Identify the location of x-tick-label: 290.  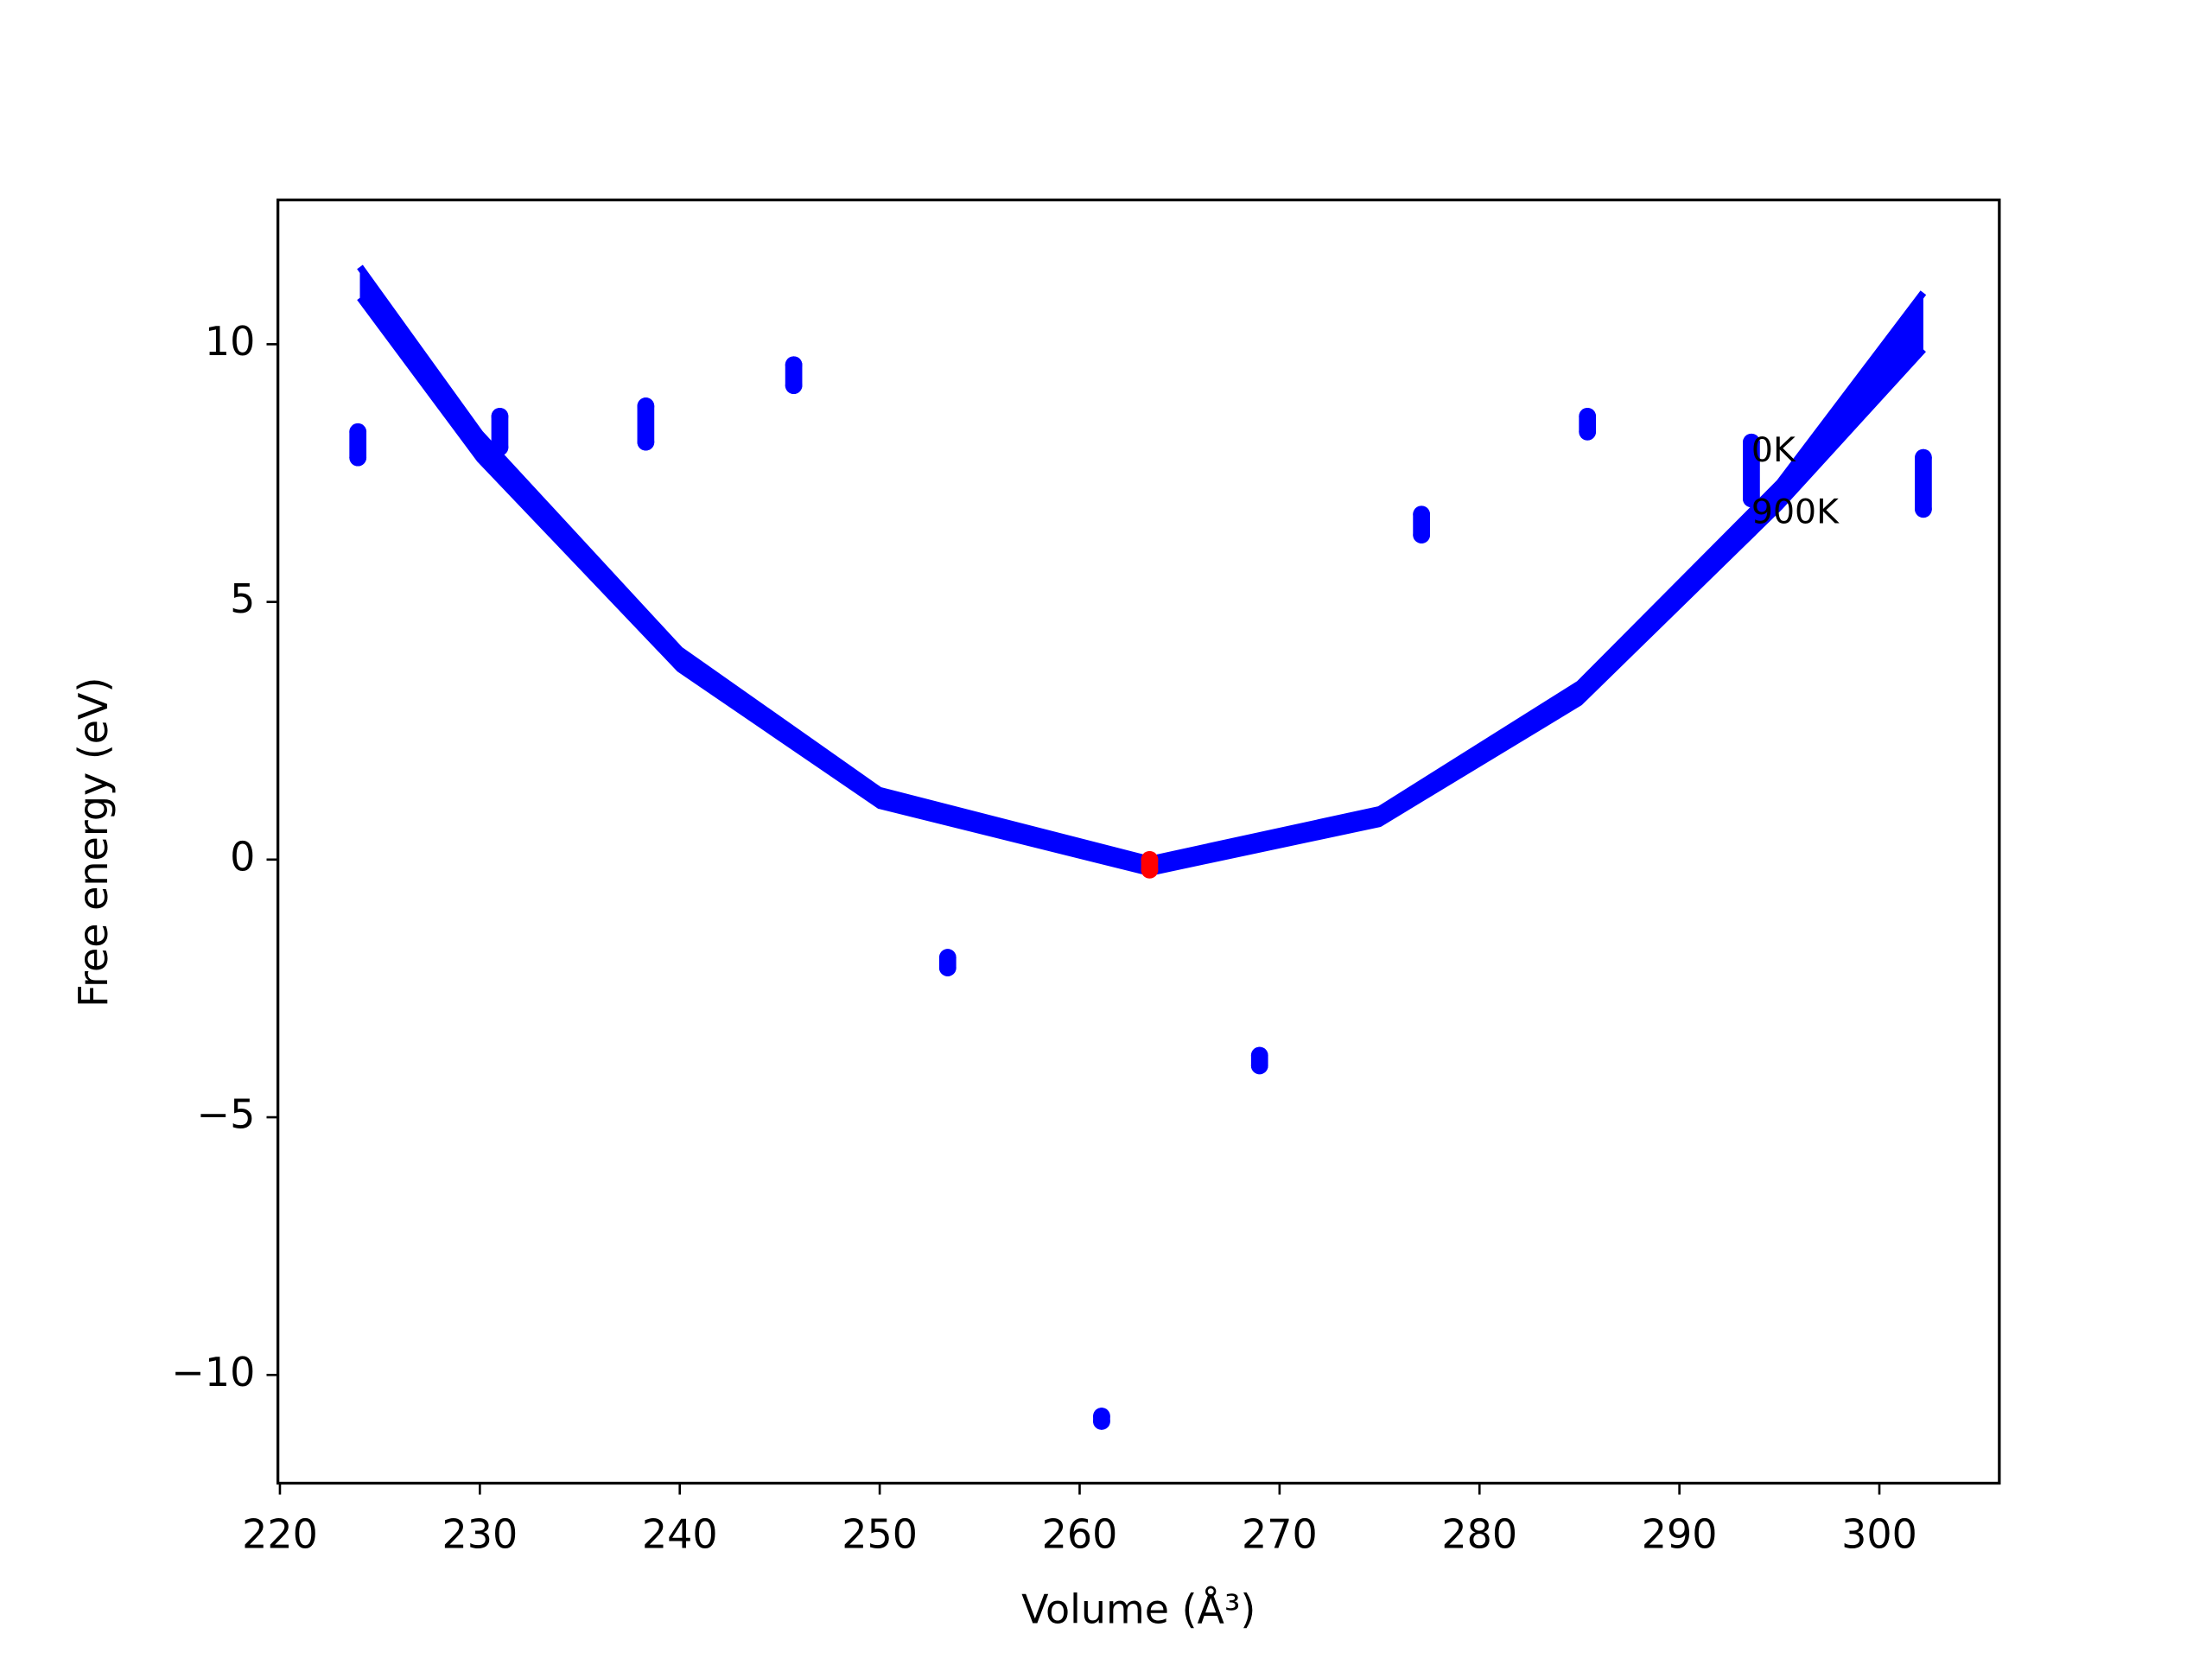
(1680, 1533).